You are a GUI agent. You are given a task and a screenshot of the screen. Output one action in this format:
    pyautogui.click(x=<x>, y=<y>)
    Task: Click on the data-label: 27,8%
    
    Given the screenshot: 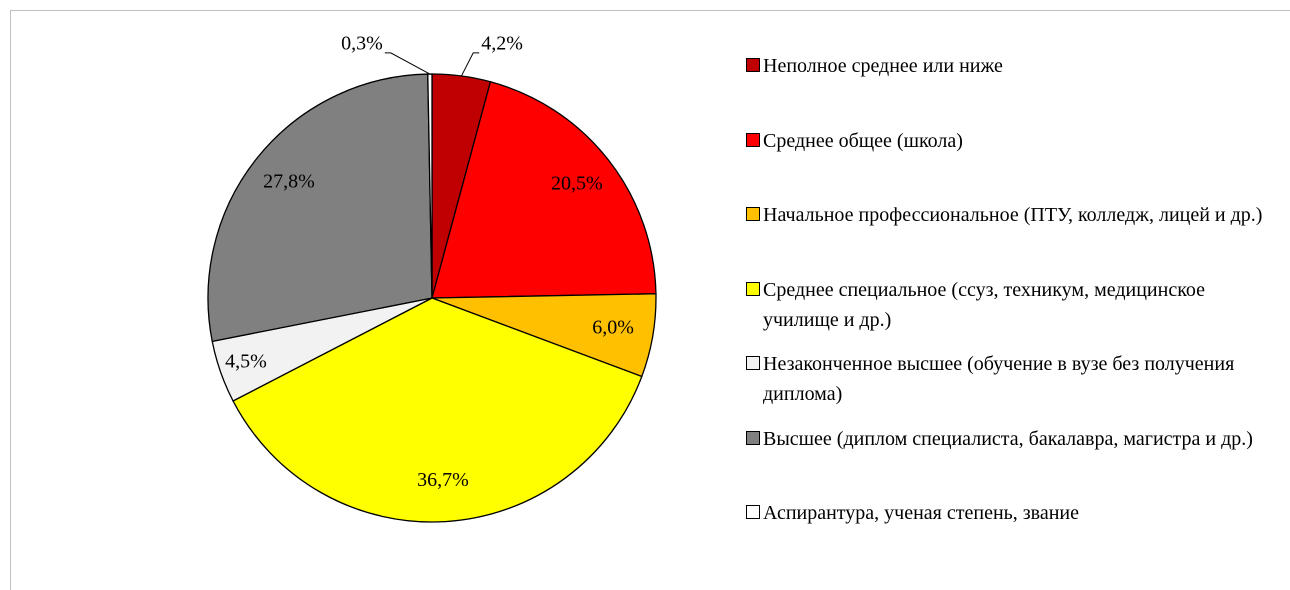 What is the action you would take?
    pyautogui.click(x=289, y=181)
    